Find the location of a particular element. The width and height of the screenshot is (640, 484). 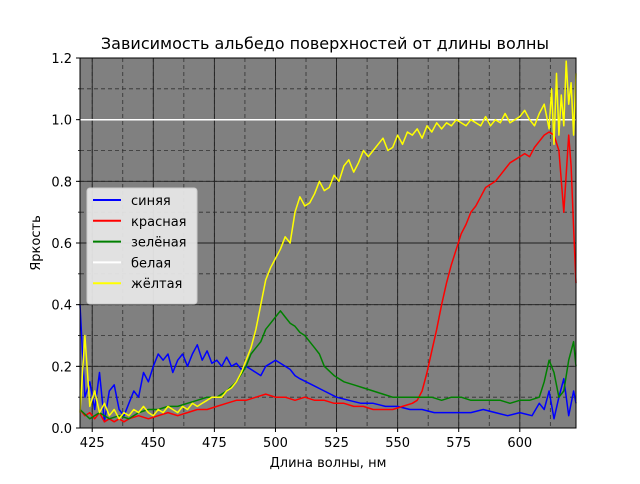

x-tick-label: 575 is located at coordinates (458, 443).